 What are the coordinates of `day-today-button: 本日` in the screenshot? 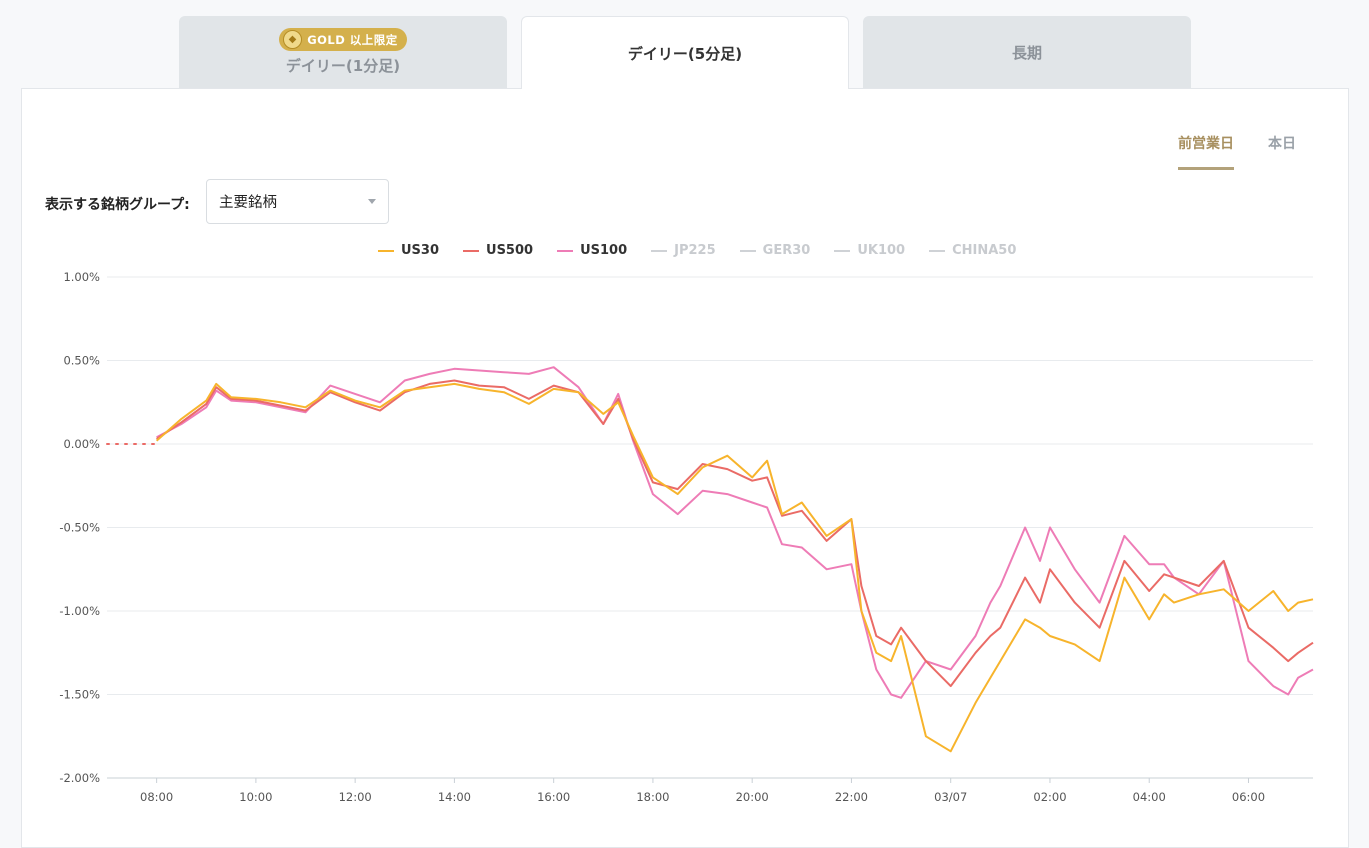 It's located at (1282, 144).